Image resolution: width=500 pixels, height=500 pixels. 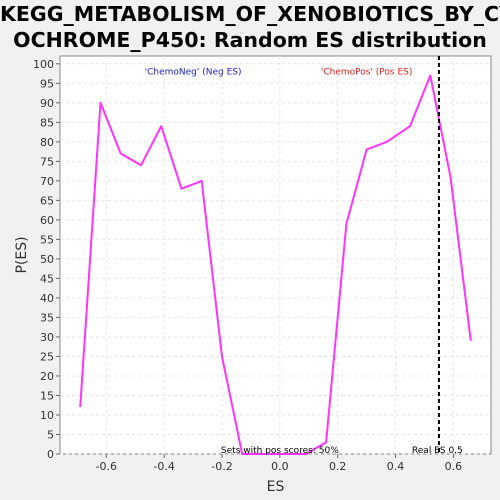 I want to click on y-tick-label: 80, so click(x=47, y=142).